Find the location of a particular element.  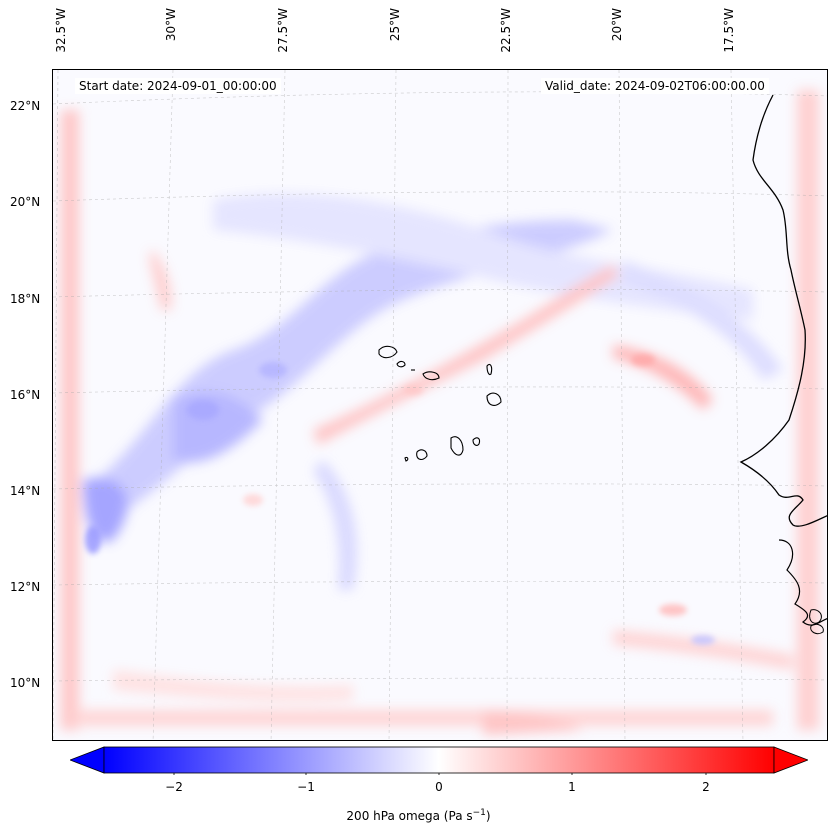

colorbar-label-end: ) is located at coordinates (488, 816).